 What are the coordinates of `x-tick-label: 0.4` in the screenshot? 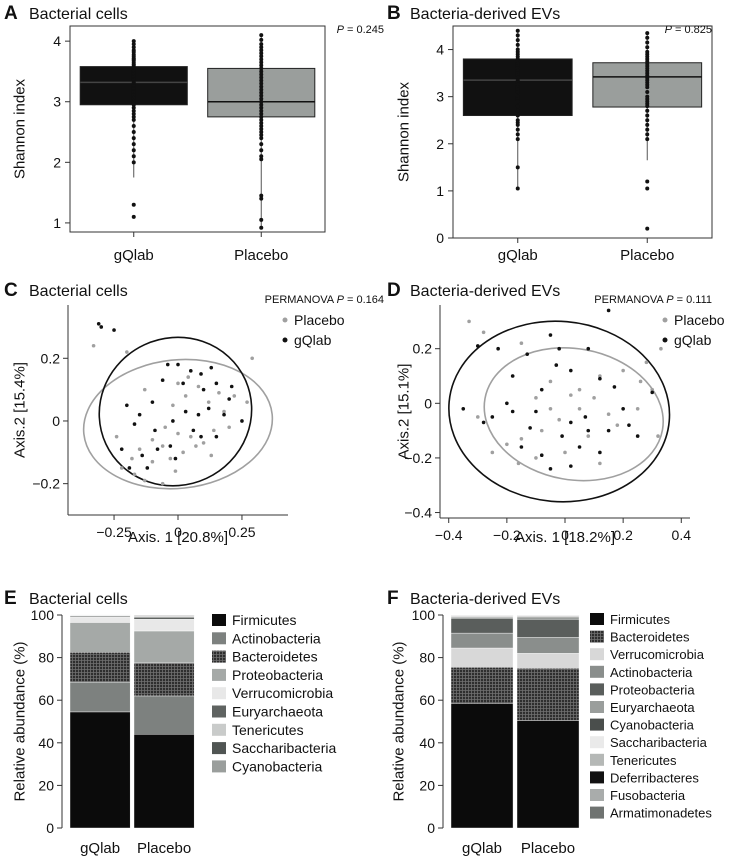 It's located at (682, 535).